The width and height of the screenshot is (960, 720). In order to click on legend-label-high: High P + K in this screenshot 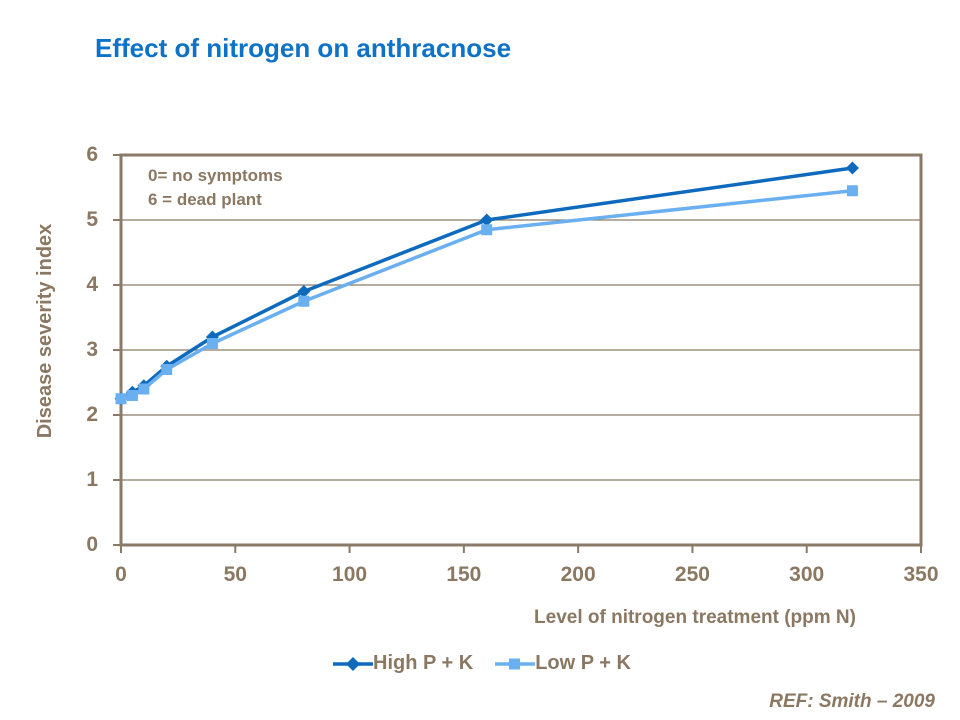, I will do `click(423, 663)`.